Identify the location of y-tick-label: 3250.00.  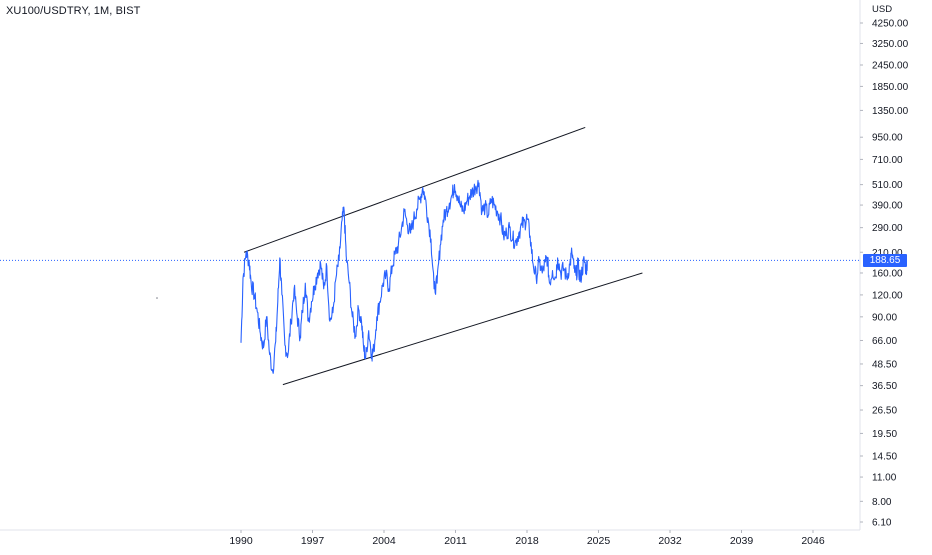
(890, 44).